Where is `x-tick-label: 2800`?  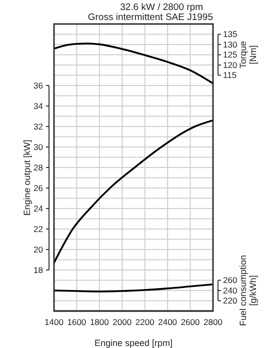
x-tick-label: 2800 is located at coordinates (213, 322).